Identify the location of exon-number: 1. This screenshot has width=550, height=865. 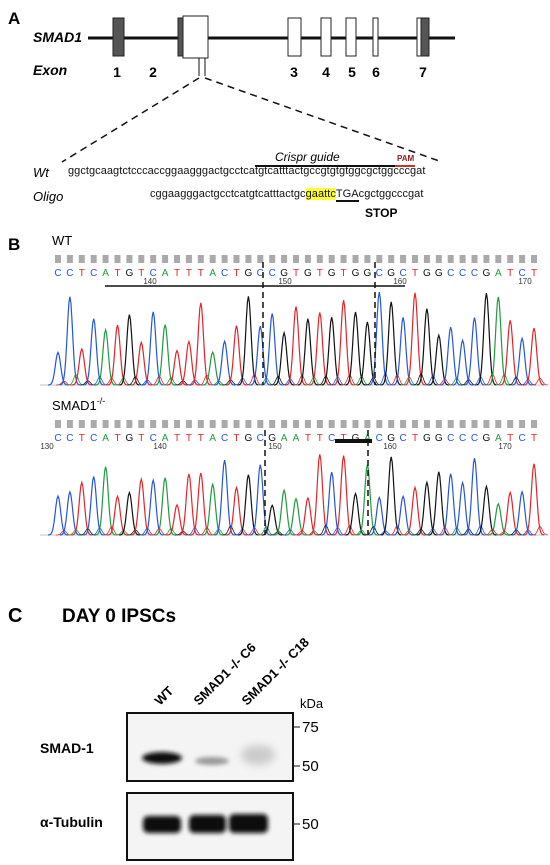
(117, 72).